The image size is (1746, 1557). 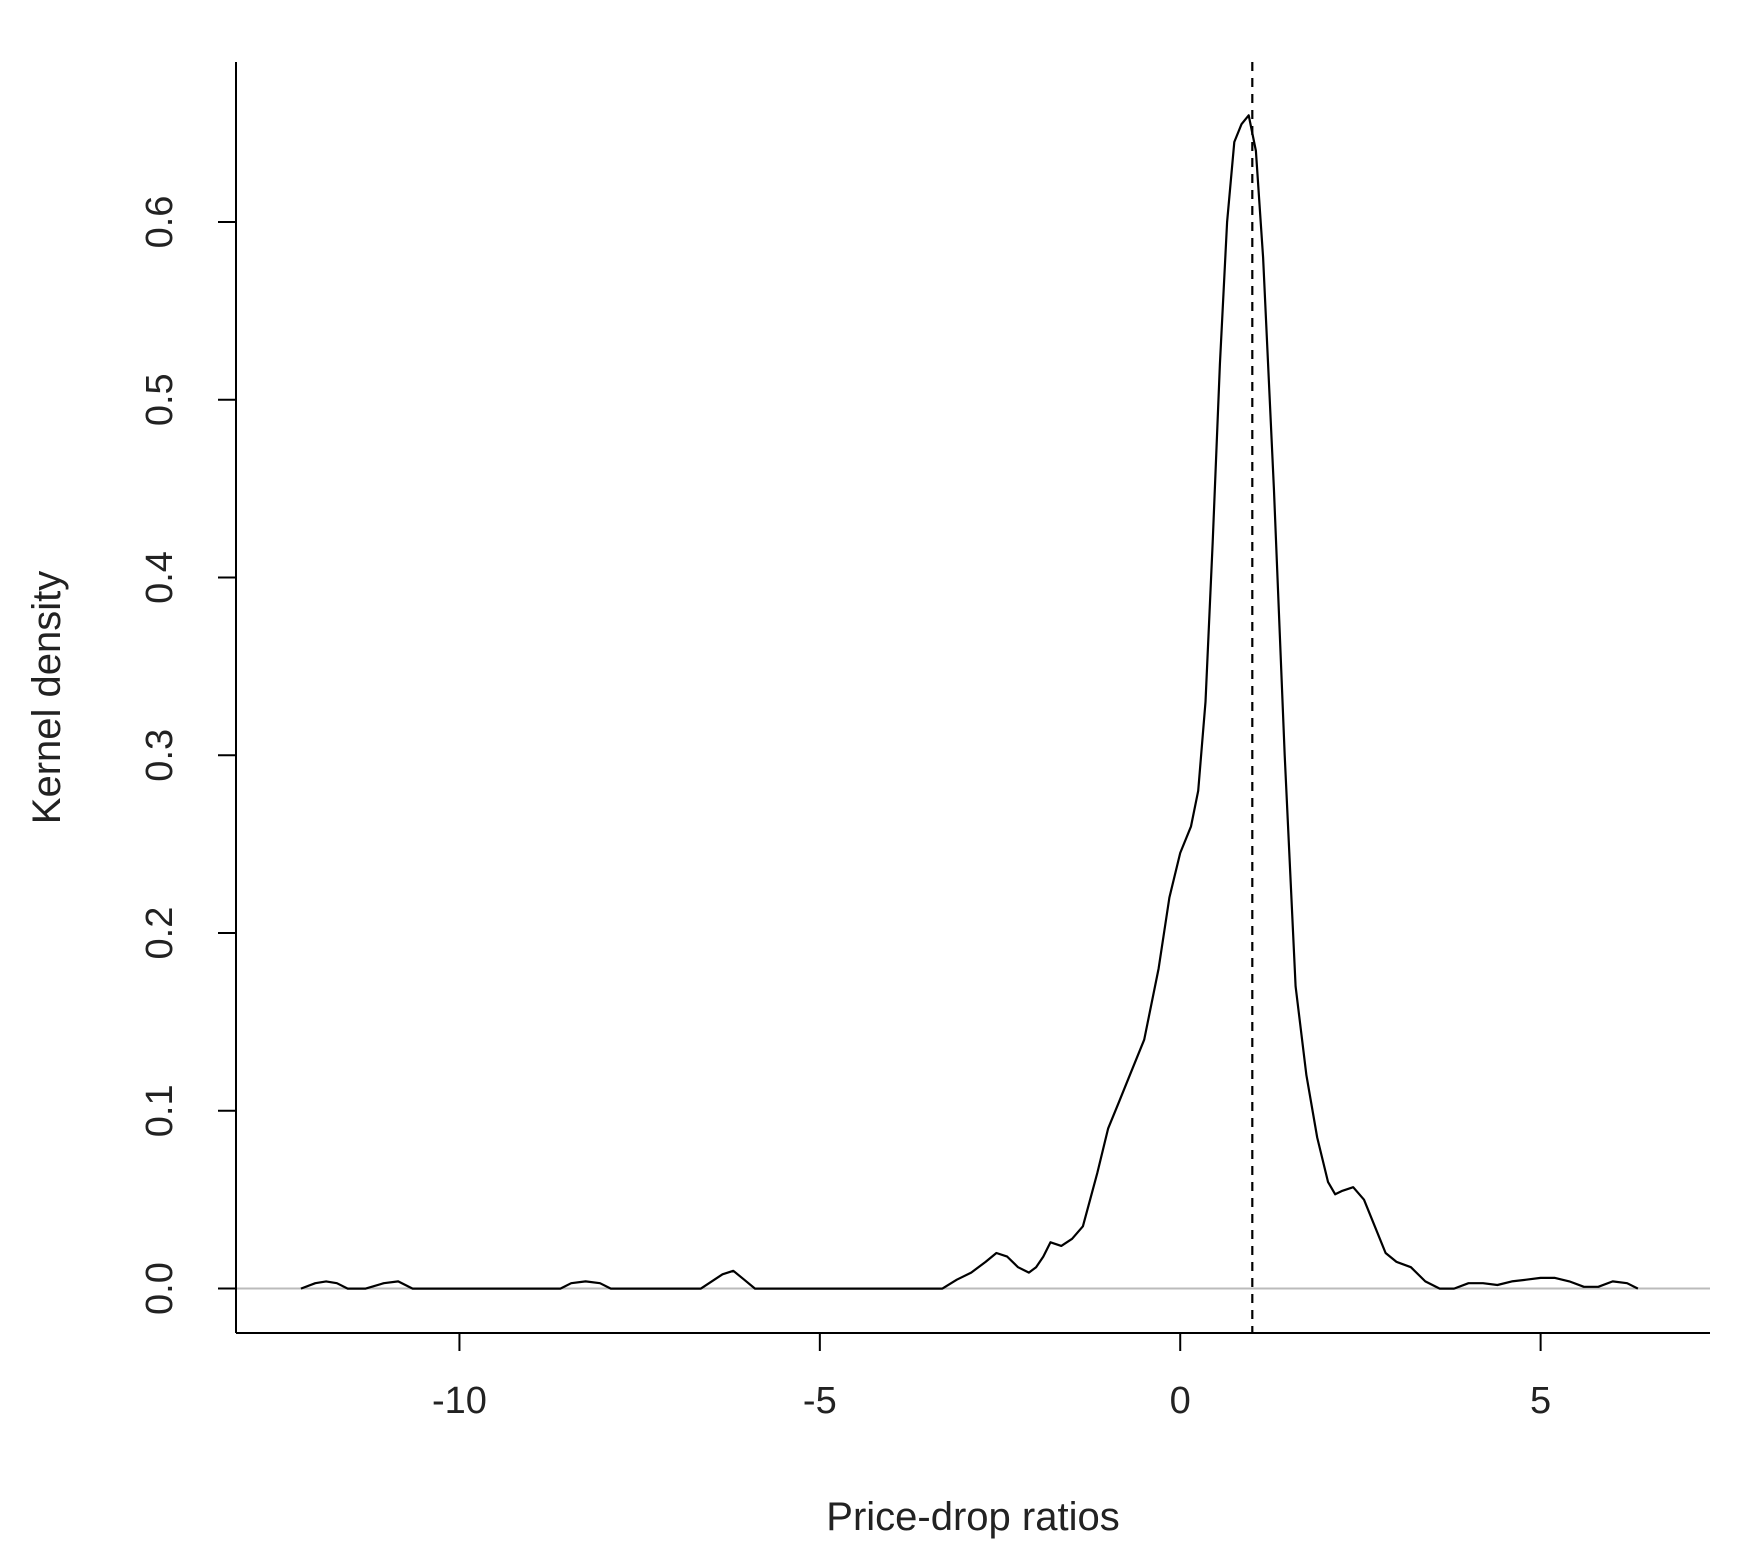 What do you see at coordinates (991, 1377) in the screenshot?
I see `x-axis-ticks: -10 -5 0 5` at bounding box center [991, 1377].